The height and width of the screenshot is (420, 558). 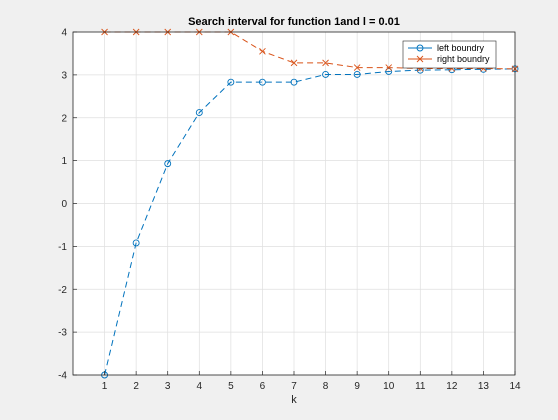 What do you see at coordinates (62, 376) in the screenshot?
I see `y-tick-label: -4` at bounding box center [62, 376].